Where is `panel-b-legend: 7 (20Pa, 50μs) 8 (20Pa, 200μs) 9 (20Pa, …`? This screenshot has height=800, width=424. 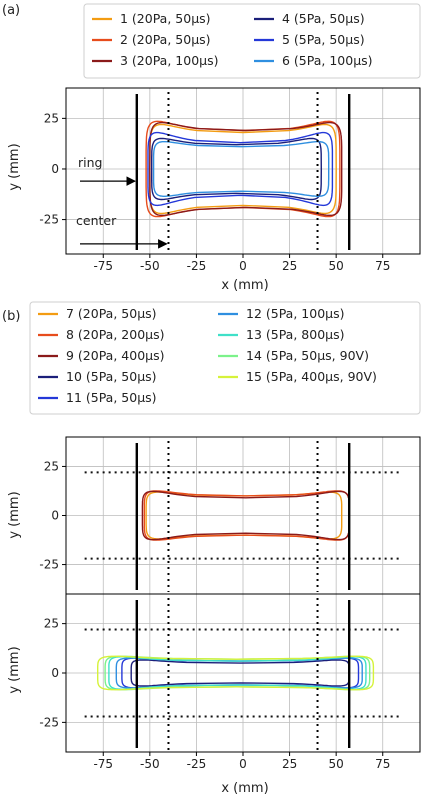
panel-b-legend: 7 (20Pa, 50μs) 8 (20Pa, 200μs) 9 (20Pa, … is located at coordinates (225, 358).